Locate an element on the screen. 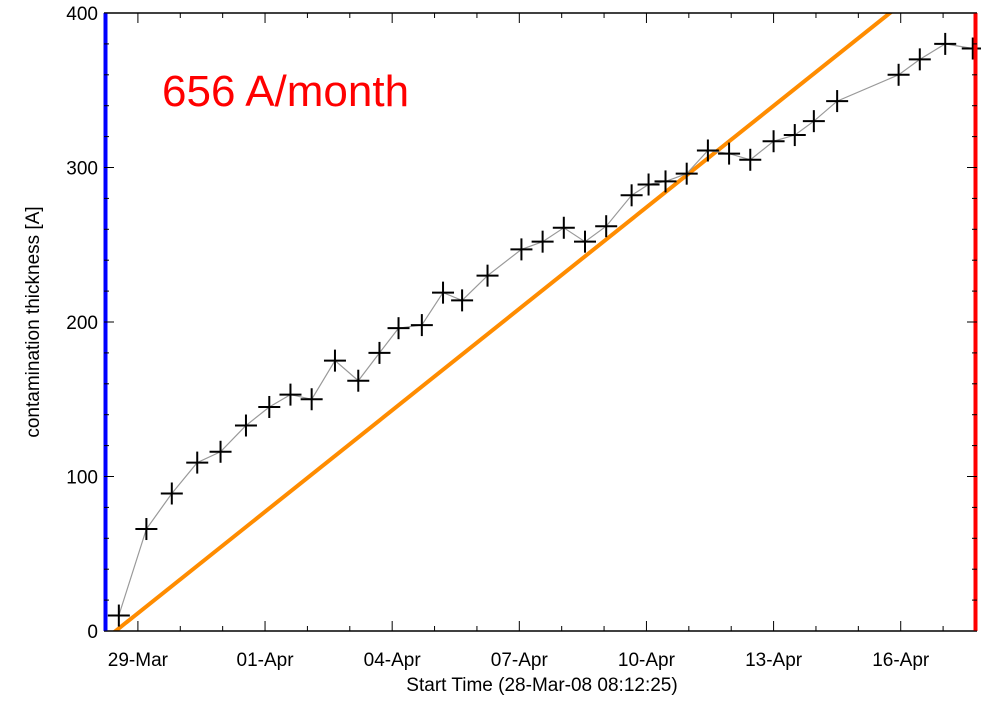  x-tick-label: 16-Apr is located at coordinates (901, 660).